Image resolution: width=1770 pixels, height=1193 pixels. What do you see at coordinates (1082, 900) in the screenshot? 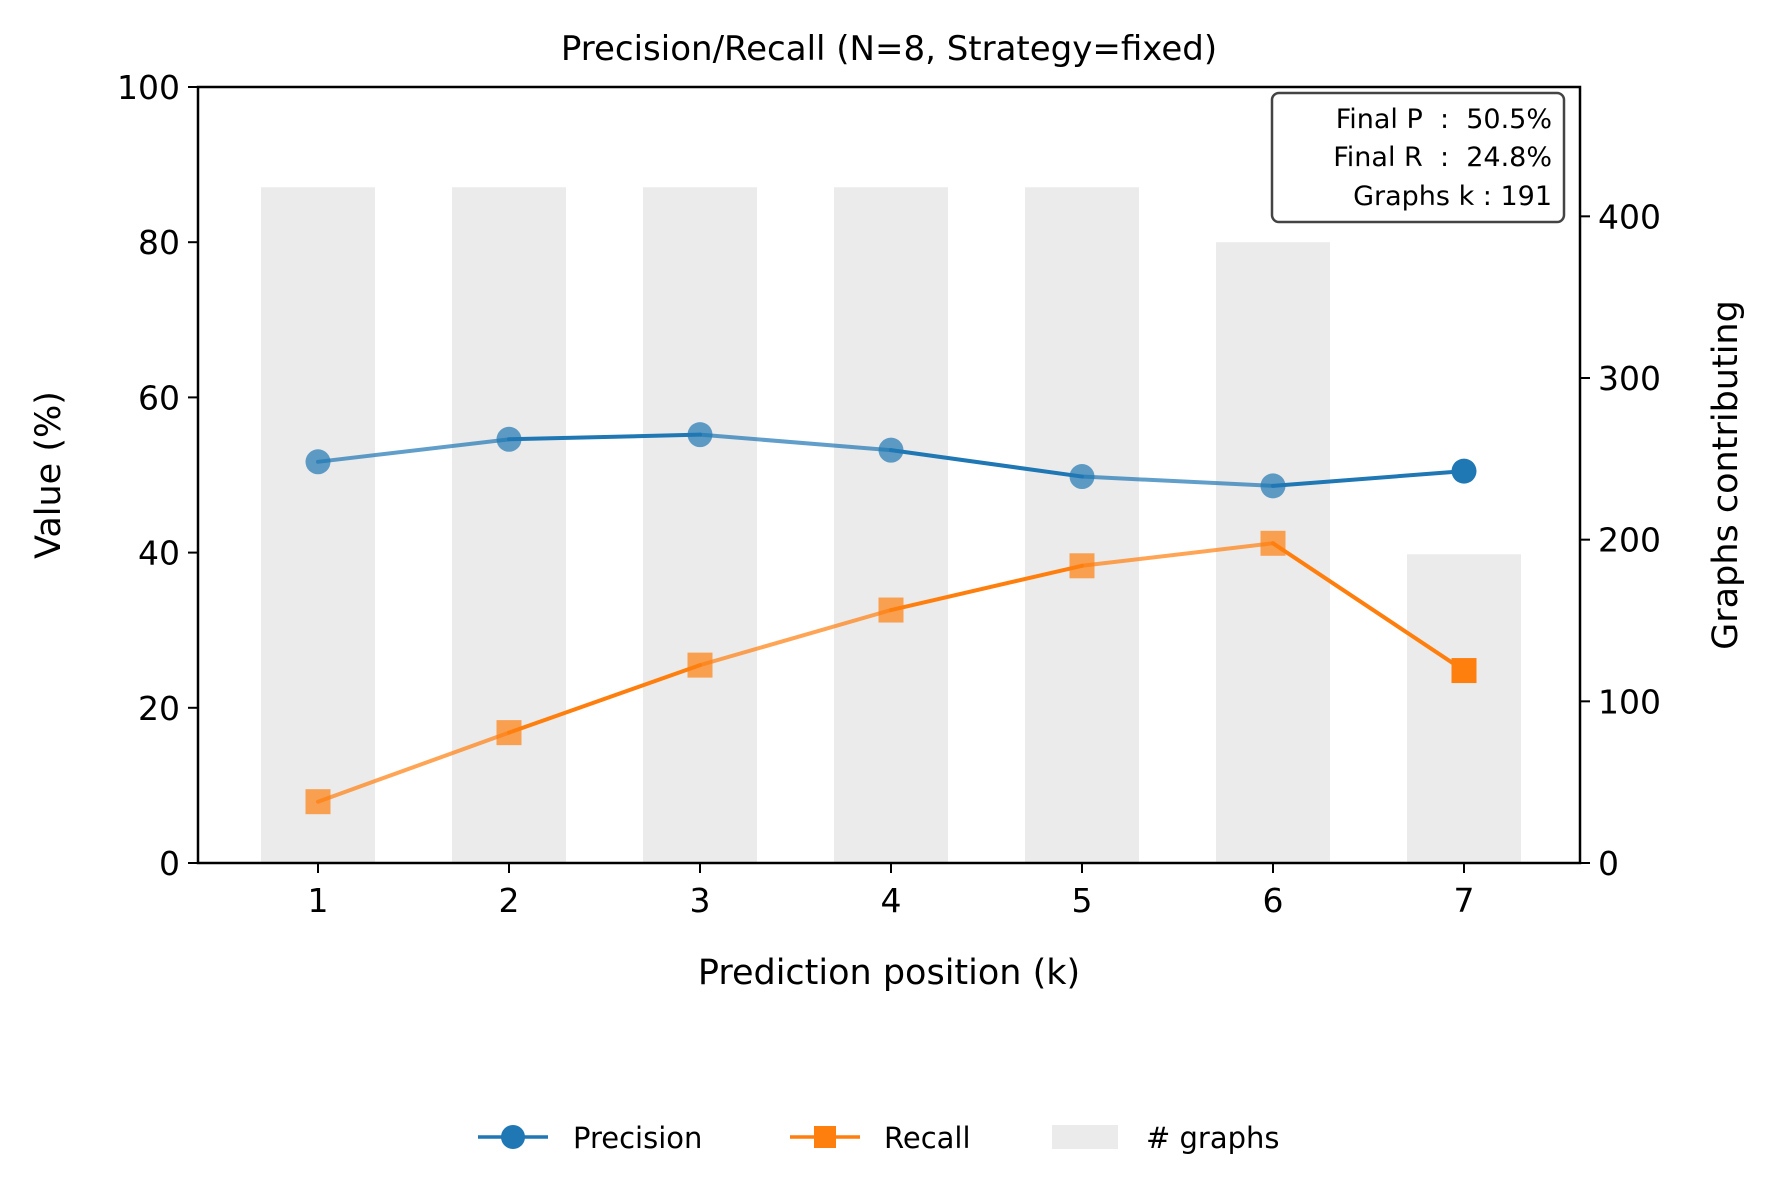
I see `x-tick-label: 5` at bounding box center [1082, 900].